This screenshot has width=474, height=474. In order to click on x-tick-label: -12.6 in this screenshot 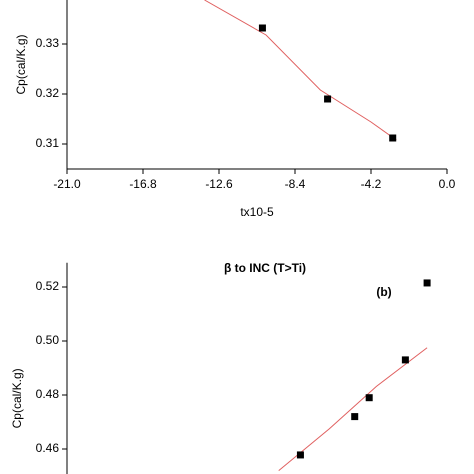, I will do `click(219, 184)`.